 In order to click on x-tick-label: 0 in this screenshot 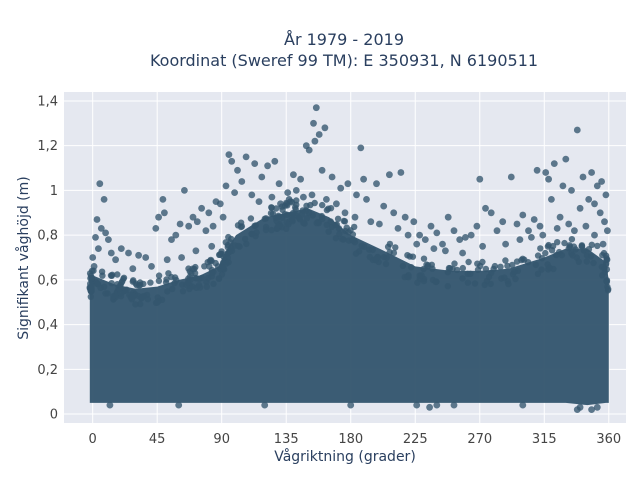, I will do `click(93, 439)`.